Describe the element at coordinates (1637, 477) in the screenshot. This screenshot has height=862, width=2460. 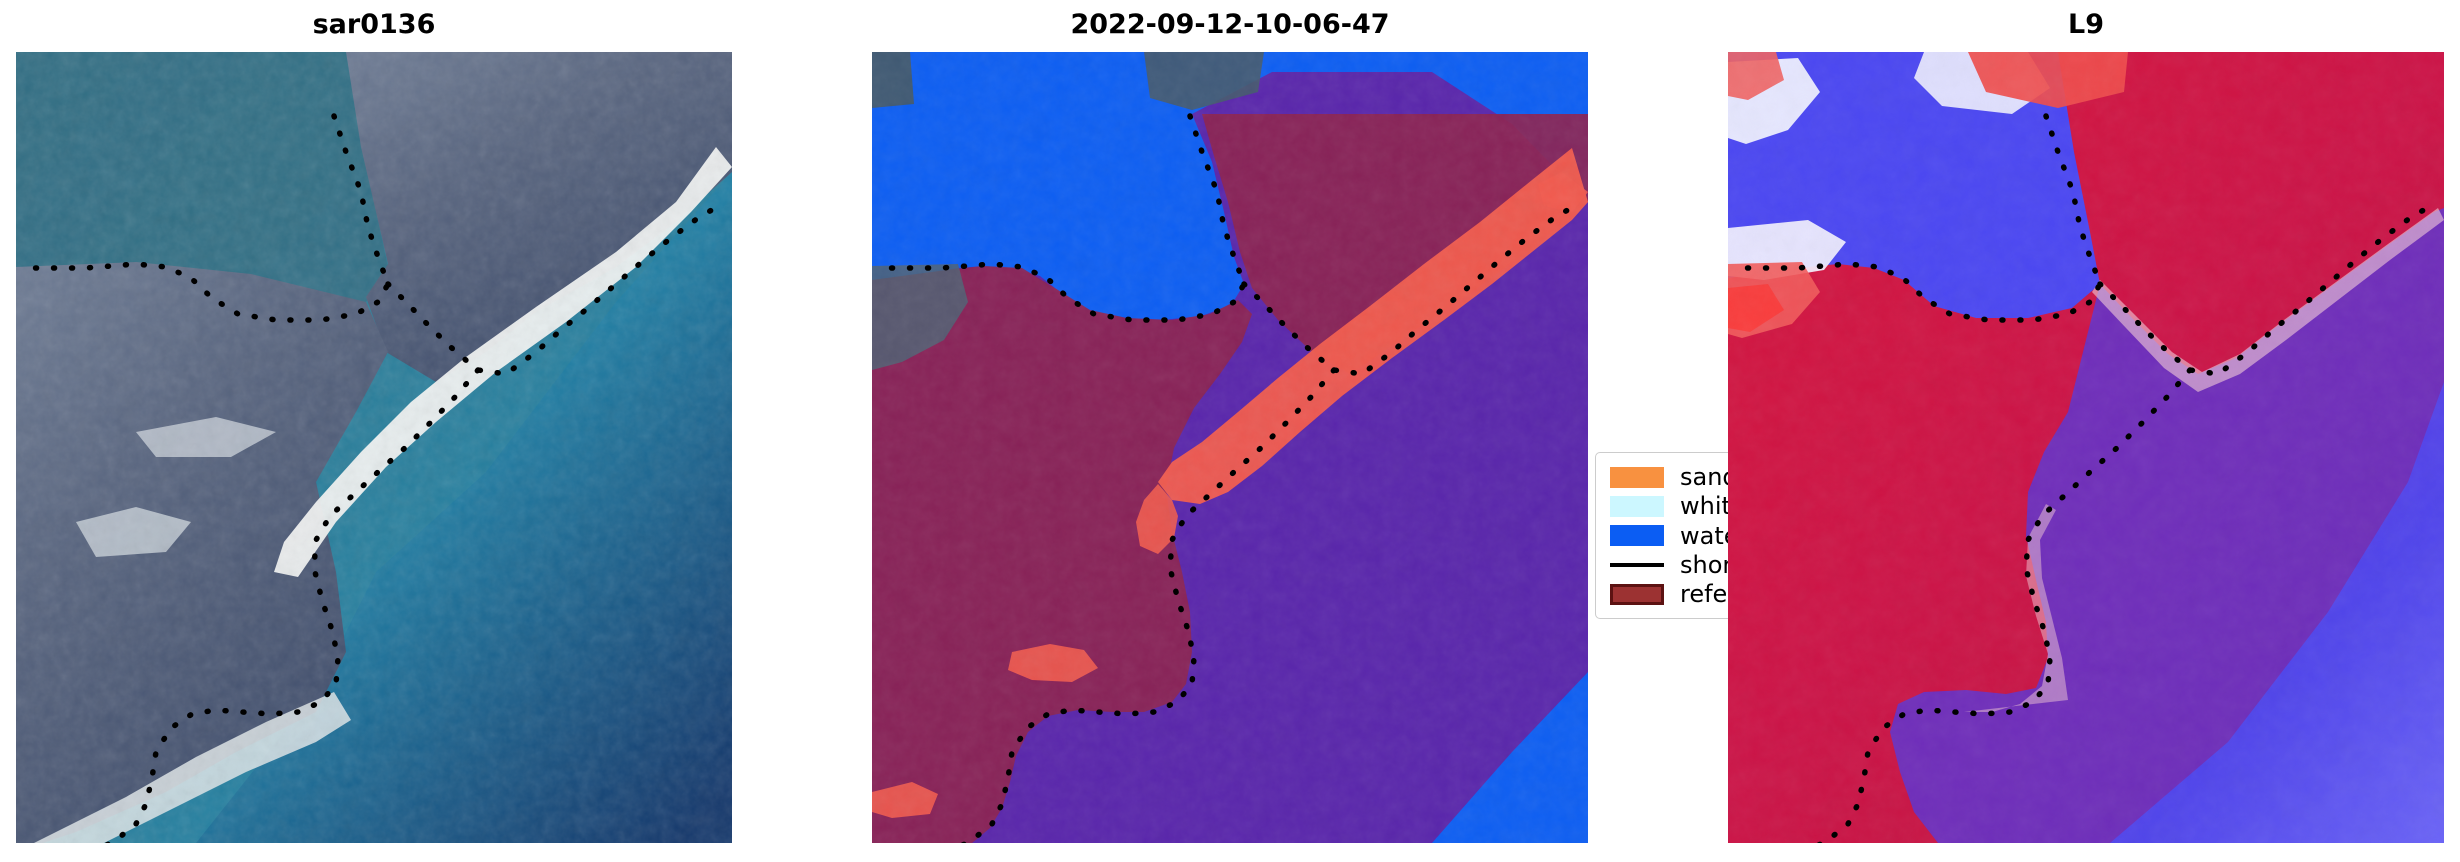
I see `sand-swatch` at that location.